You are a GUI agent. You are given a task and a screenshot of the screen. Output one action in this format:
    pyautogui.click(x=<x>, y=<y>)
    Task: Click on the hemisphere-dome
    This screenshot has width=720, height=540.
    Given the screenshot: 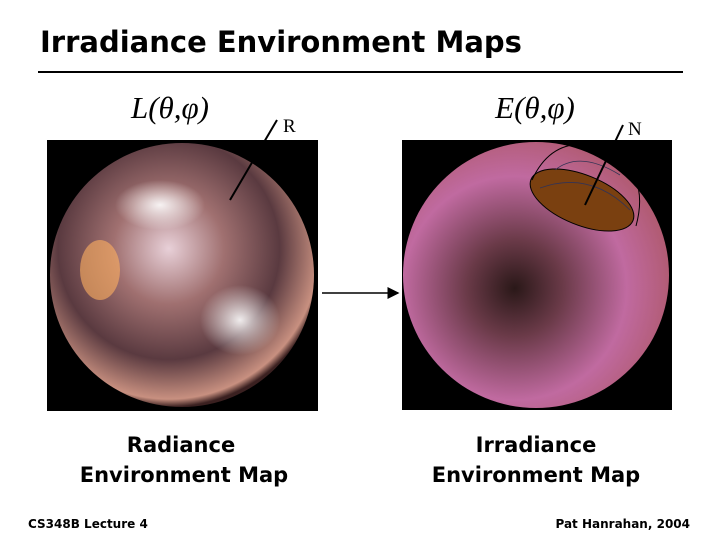 What is the action you would take?
    pyautogui.click(x=586, y=185)
    